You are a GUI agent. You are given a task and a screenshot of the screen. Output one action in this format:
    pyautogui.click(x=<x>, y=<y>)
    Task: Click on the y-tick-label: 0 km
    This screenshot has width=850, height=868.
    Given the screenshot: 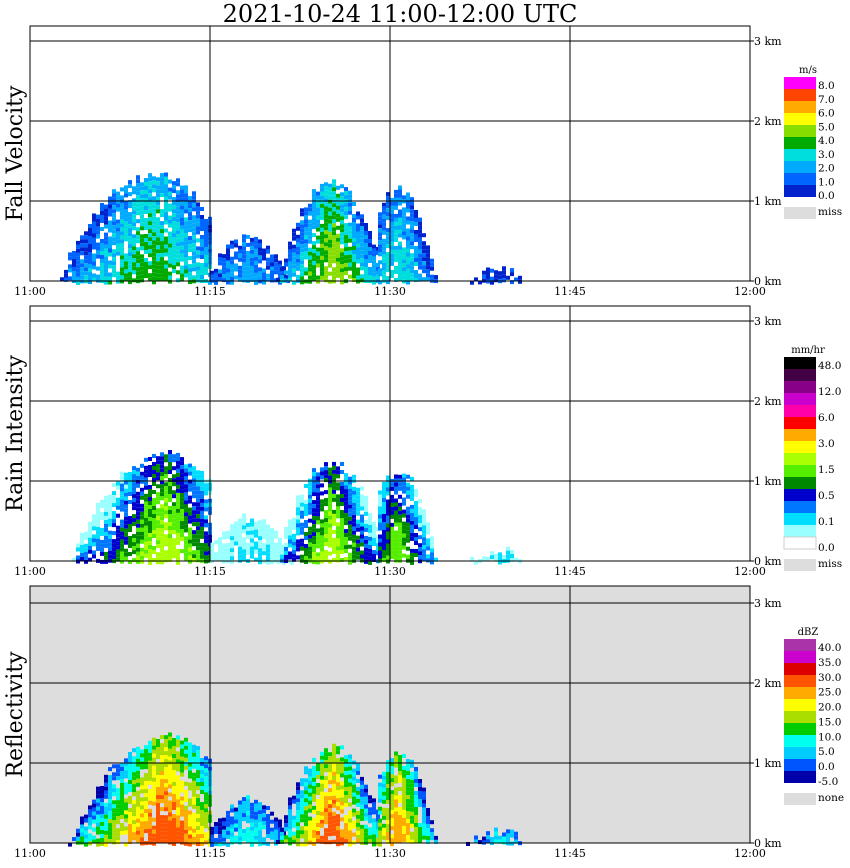 What is the action you would take?
    pyautogui.click(x=768, y=561)
    